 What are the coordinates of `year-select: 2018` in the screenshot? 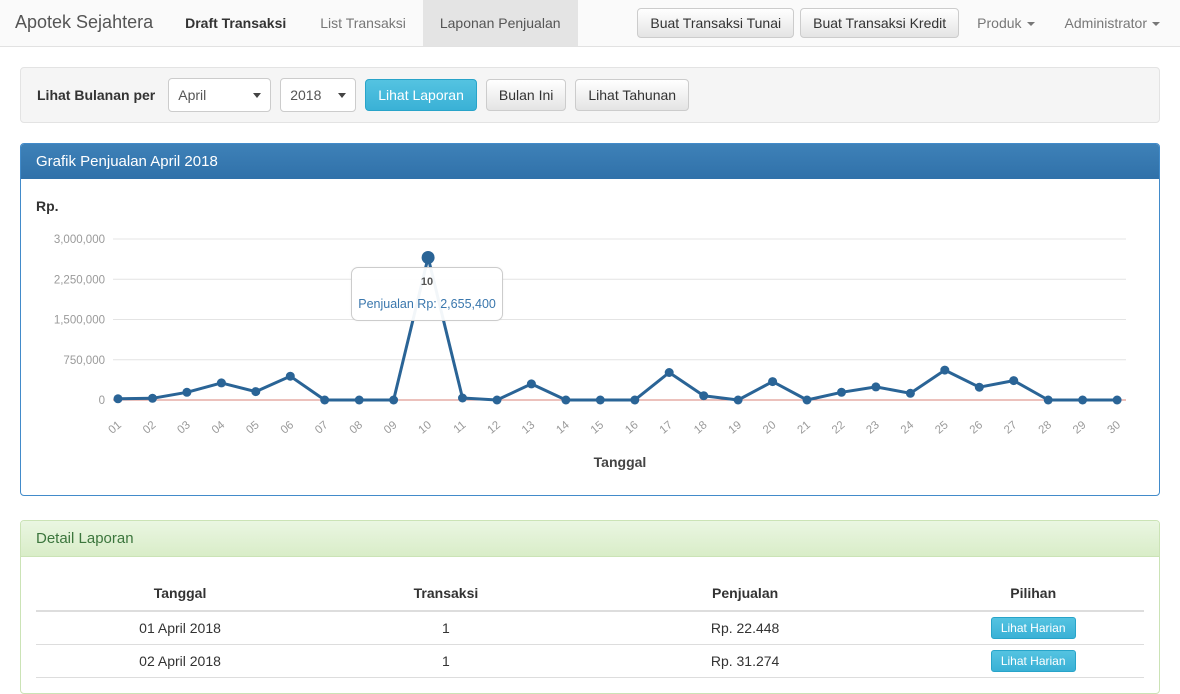 It's located at (318, 95).